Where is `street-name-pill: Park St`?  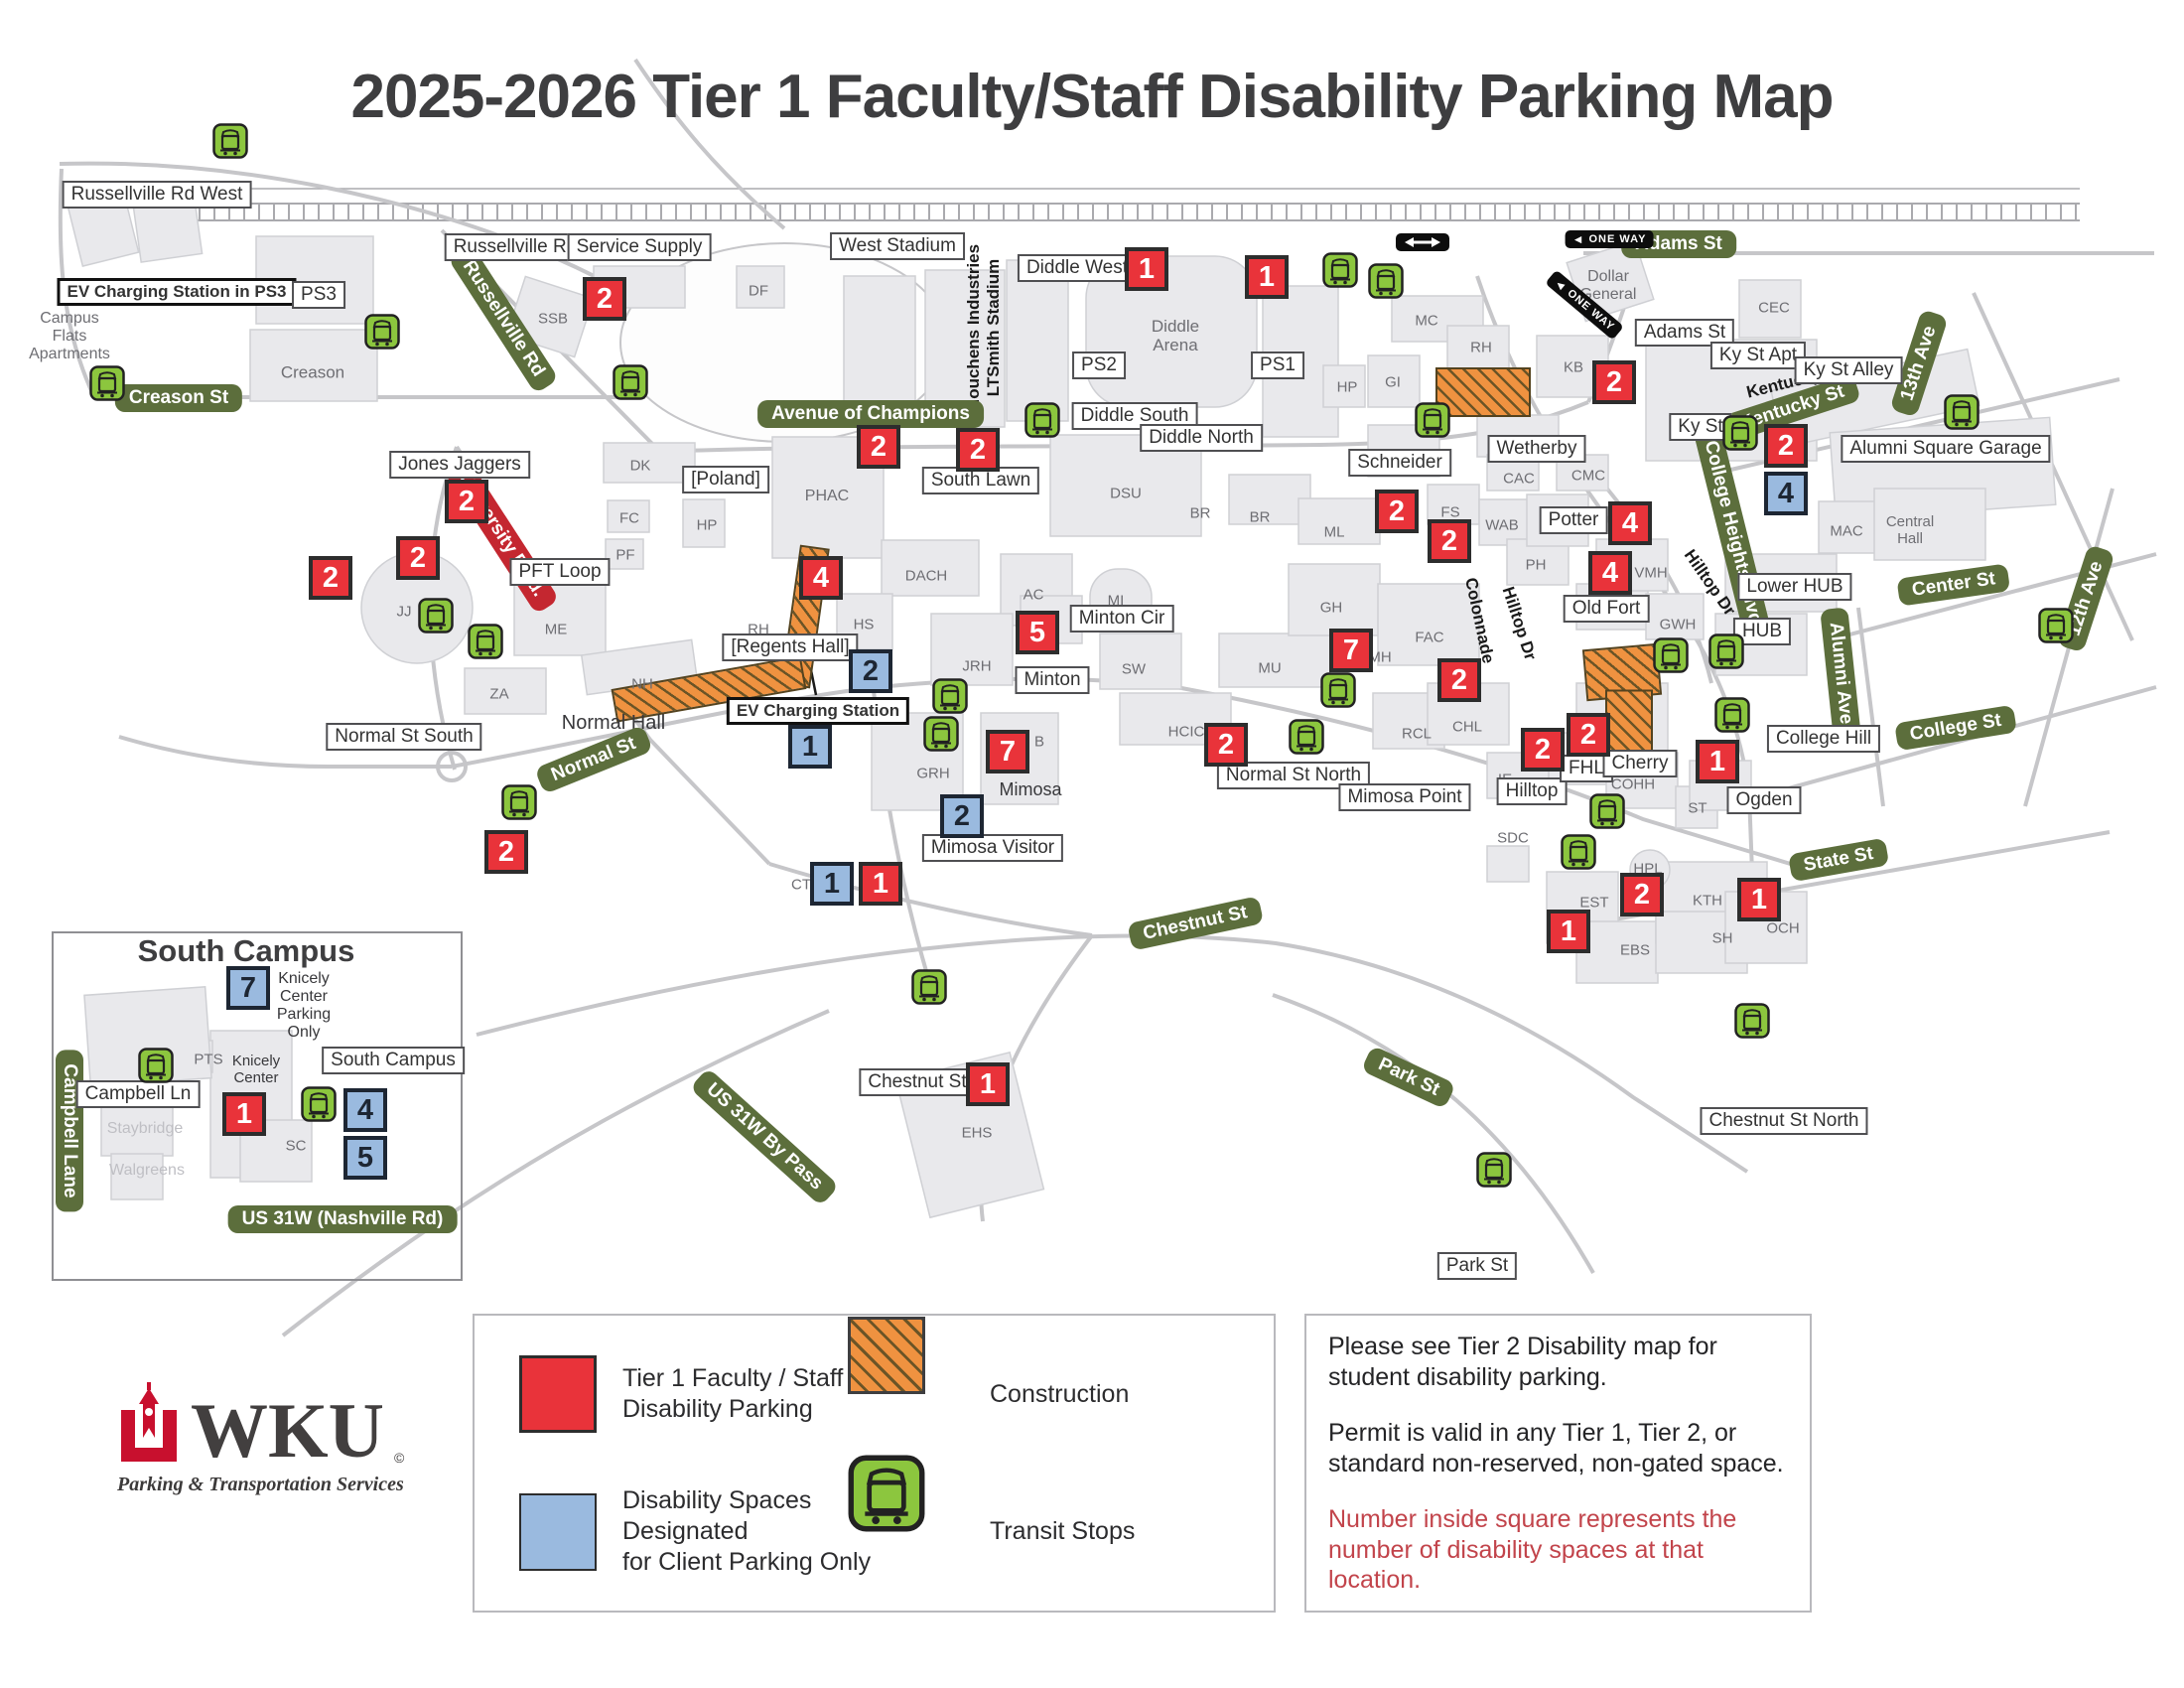 street-name-pill: Park St is located at coordinates (1408, 1077).